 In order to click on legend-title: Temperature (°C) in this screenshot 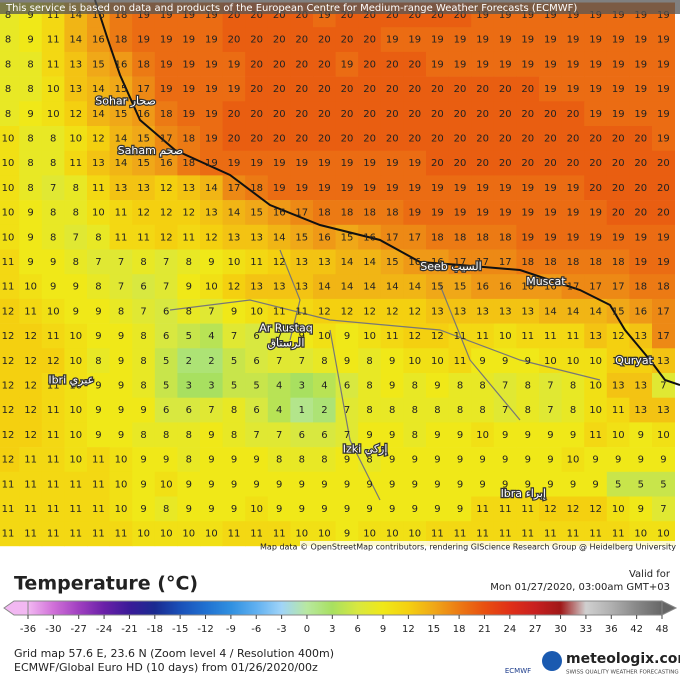, I will do `click(106, 584)`.